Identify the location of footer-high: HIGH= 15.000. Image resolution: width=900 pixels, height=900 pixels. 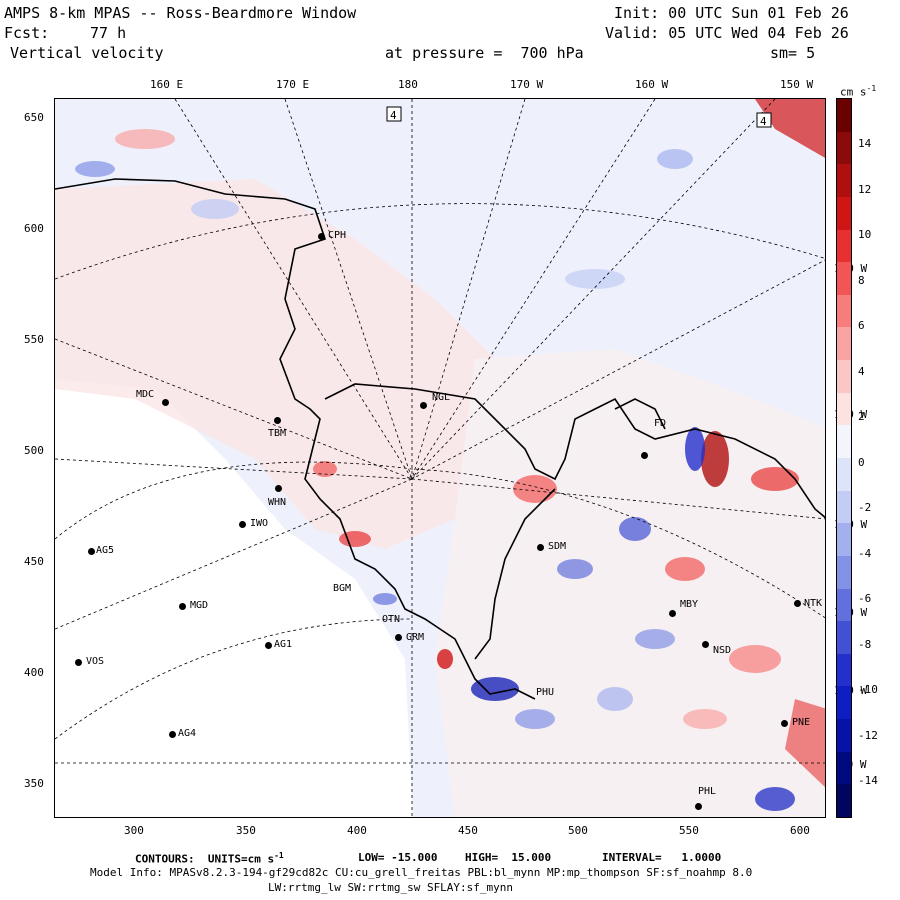
(508, 857).